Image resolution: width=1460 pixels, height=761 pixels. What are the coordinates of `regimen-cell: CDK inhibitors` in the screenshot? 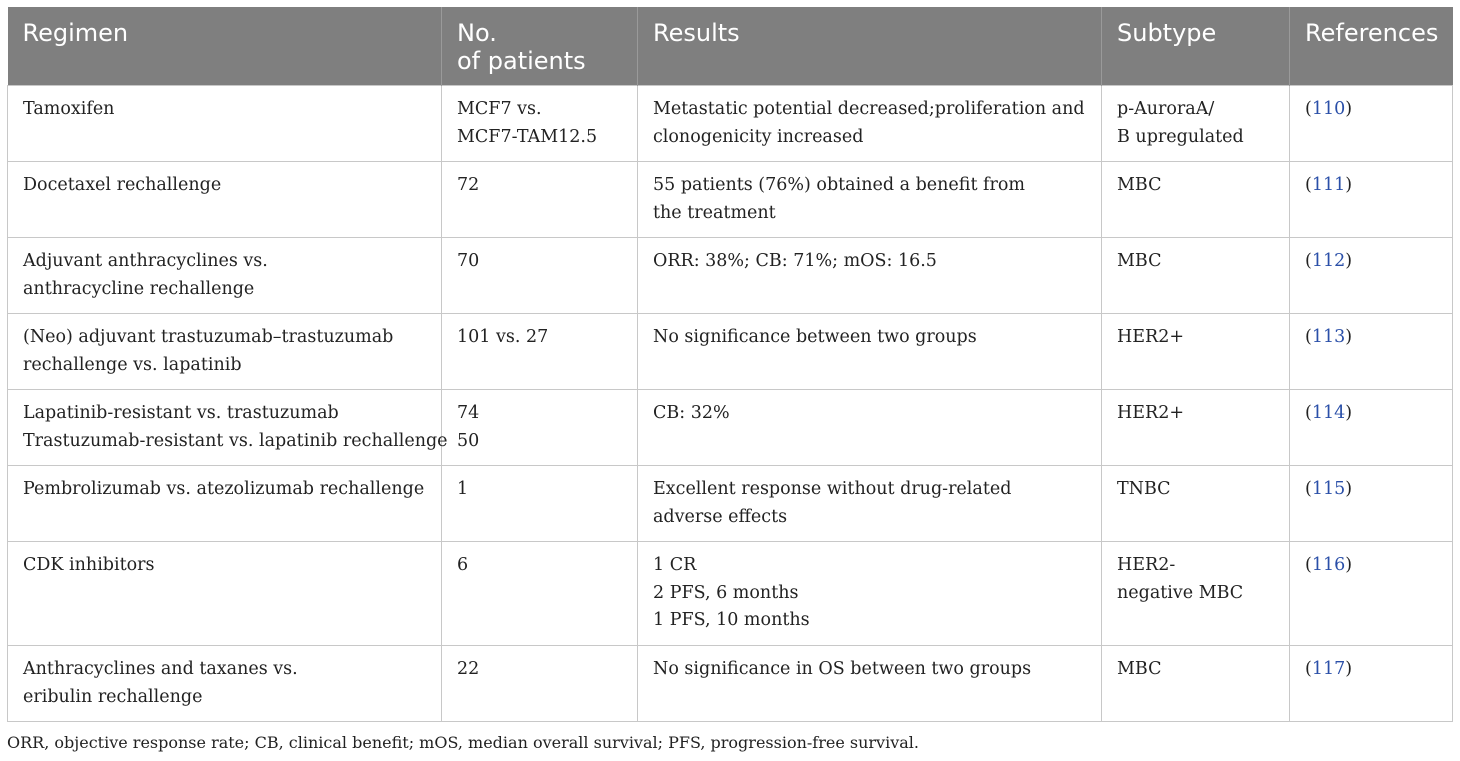 It's located at (224, 593).